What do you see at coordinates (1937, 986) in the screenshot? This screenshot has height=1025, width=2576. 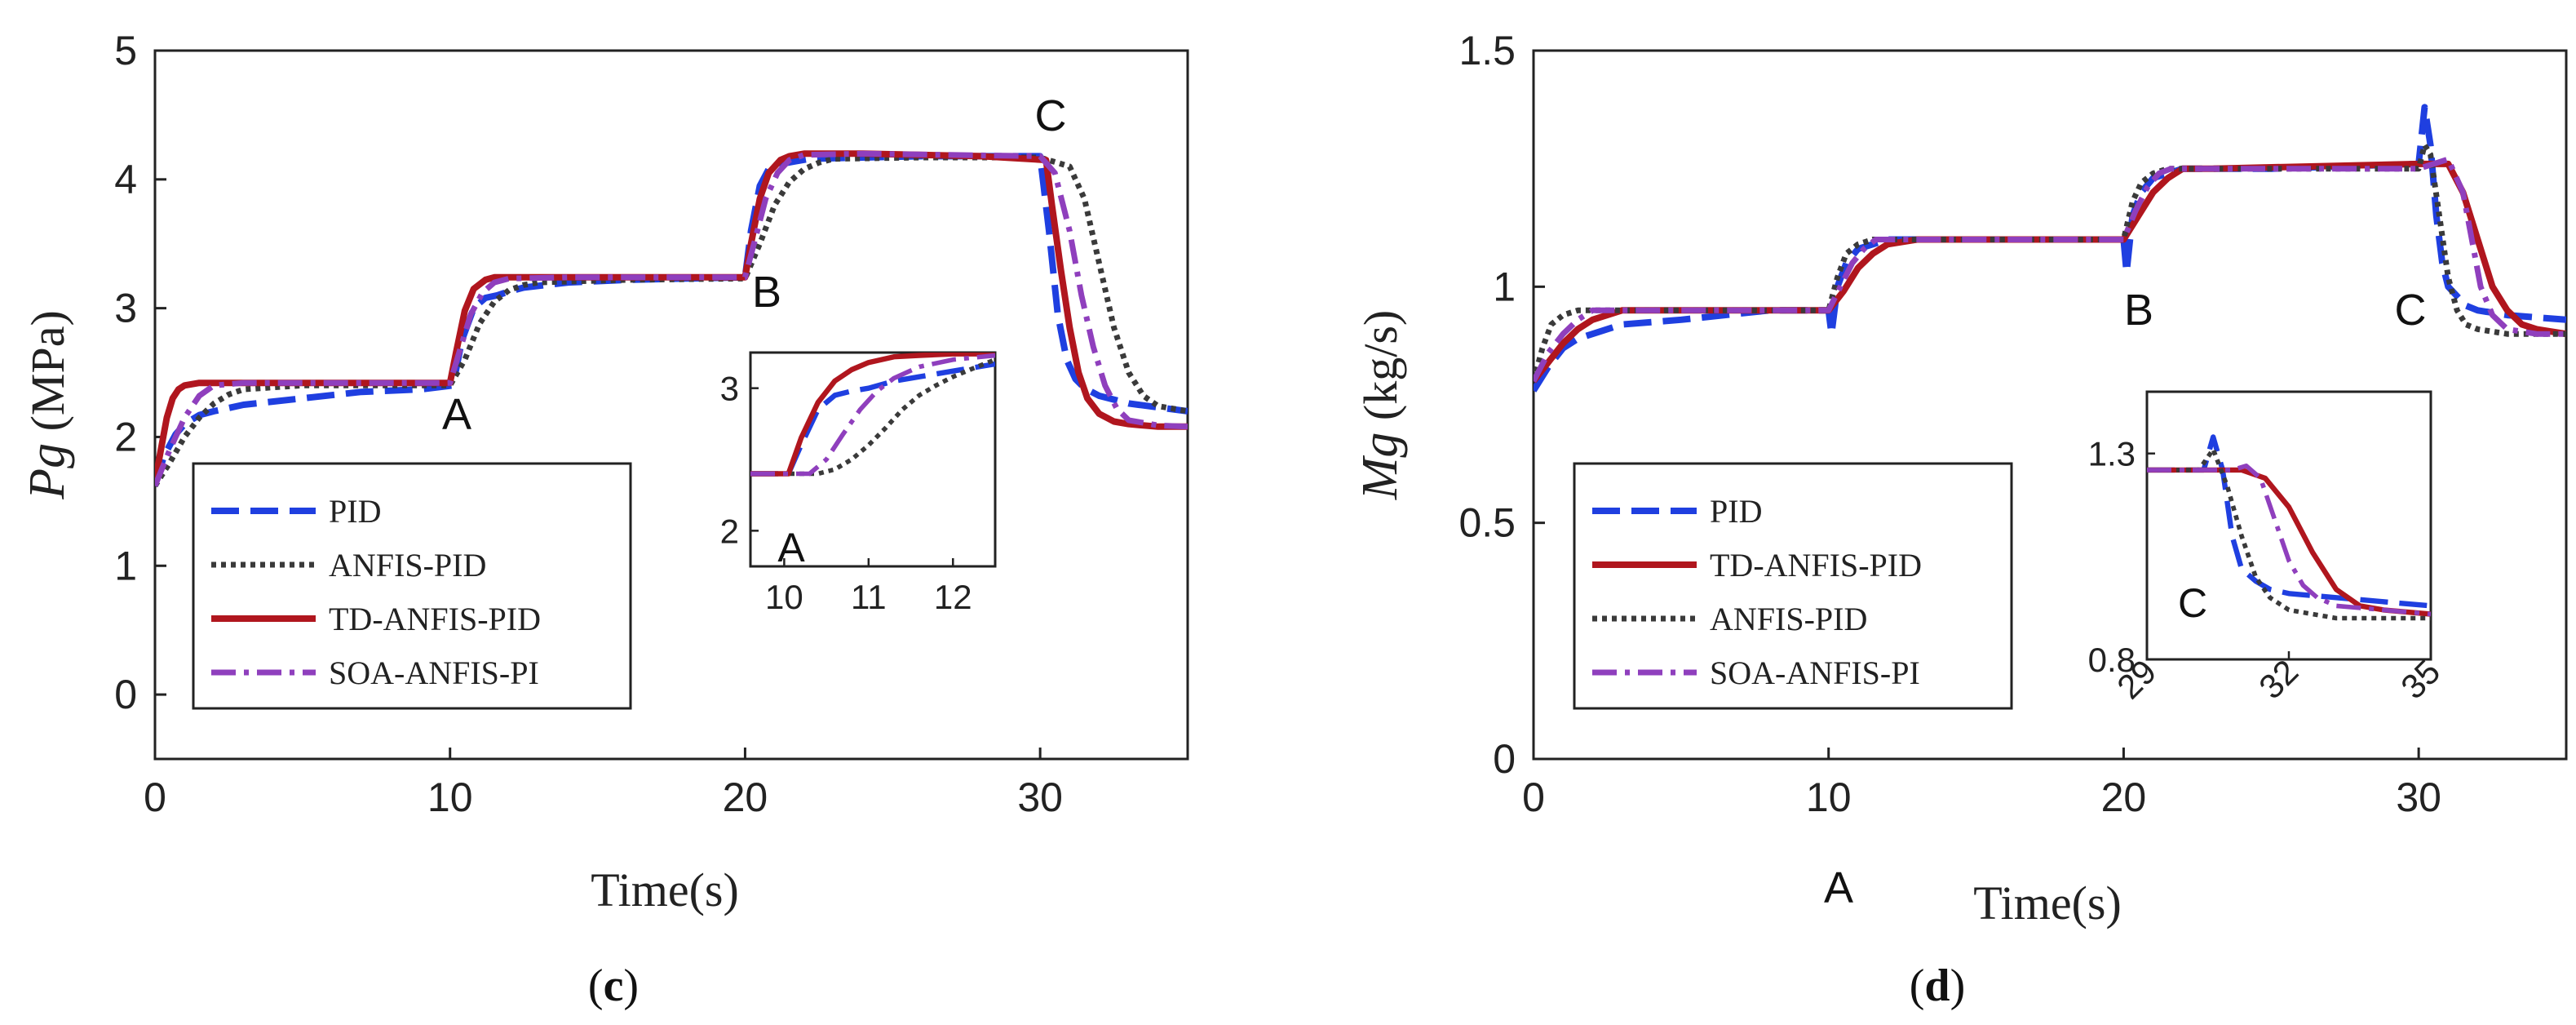 I see `panel-d-caption: (d)` at bounding box center [1937, 986].